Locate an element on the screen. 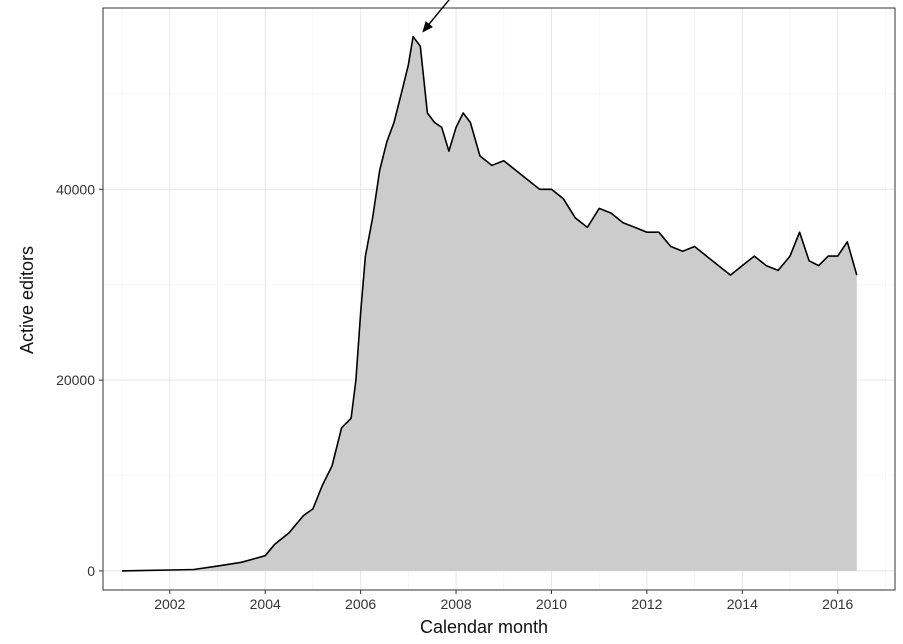 This screenshot has width=903, height=644. x-axis-title: Calendar month is located at coordinates (484, 627).